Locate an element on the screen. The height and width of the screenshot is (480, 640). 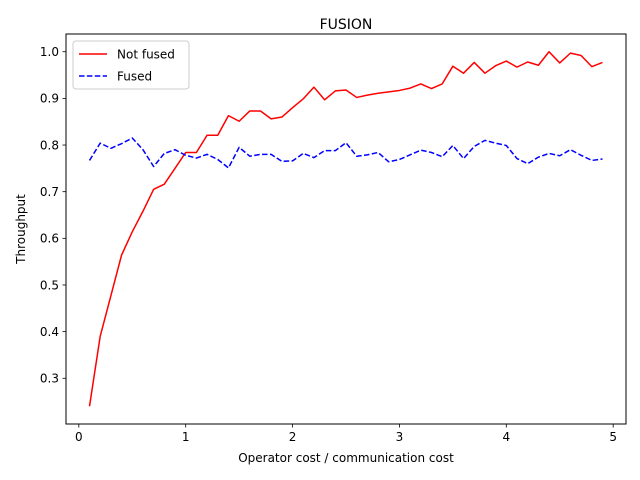
legend-box is located at coordinates (131, 65).